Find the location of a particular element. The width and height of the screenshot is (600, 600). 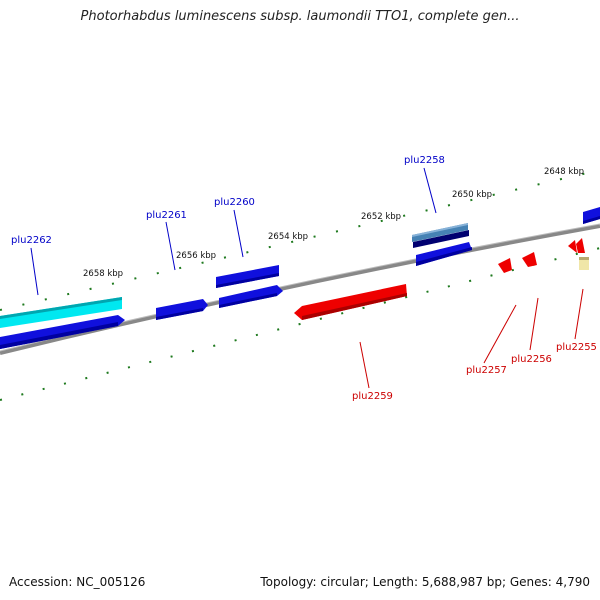

gene-plu2260-feature is located at coordinates (249, 286).